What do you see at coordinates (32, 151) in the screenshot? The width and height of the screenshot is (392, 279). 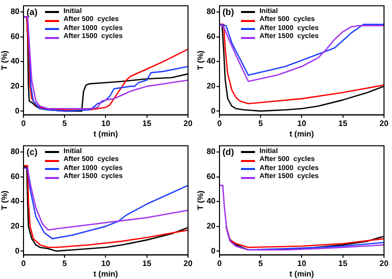 I see `annotation: (c)` at bounding box center [32, 151].